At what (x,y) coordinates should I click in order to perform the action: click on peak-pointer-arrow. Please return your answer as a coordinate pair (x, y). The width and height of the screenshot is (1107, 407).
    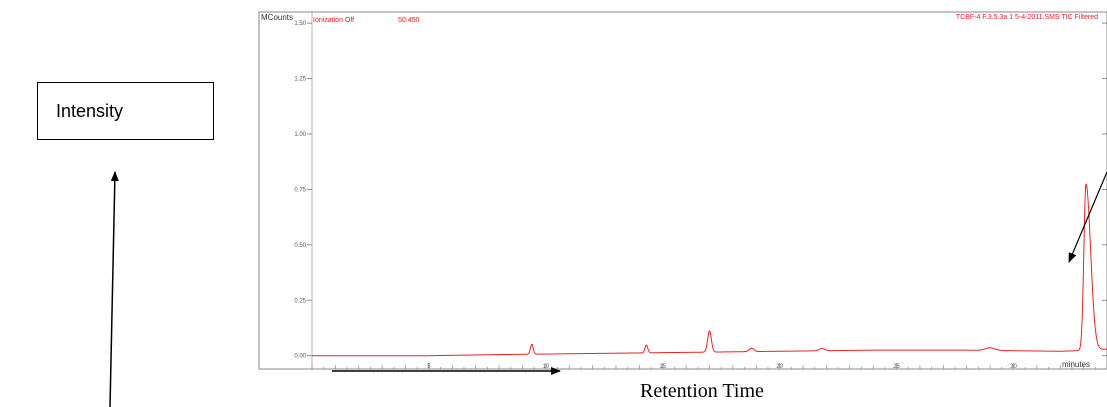
    Looking at the image, I should click on (1087, 217).